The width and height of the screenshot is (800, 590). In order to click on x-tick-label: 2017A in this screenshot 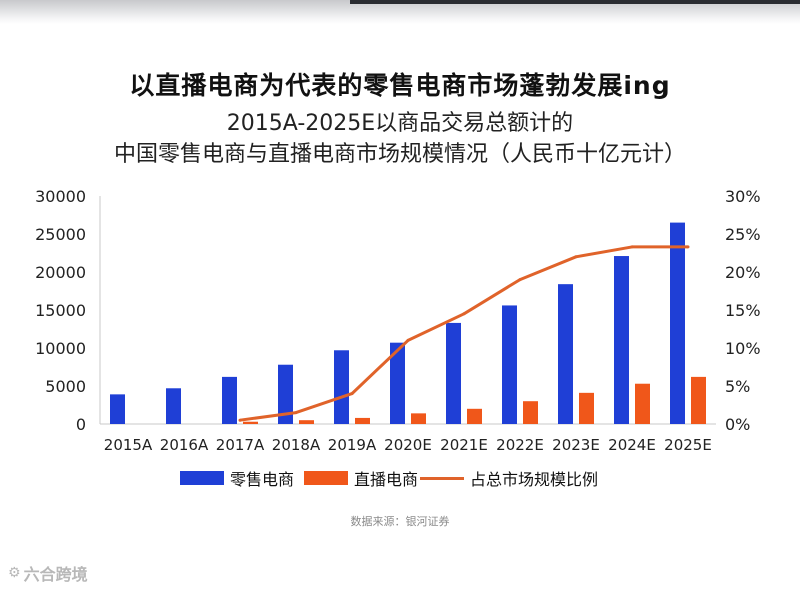, I will do `click(240, 445)`.